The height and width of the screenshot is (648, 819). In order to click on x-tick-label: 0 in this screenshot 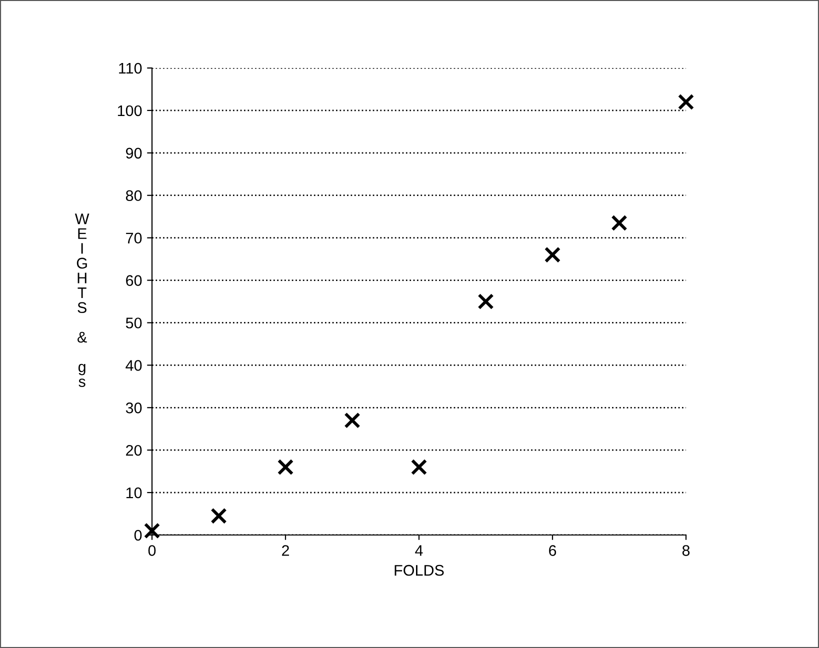, I will do `click(152, 550)`.